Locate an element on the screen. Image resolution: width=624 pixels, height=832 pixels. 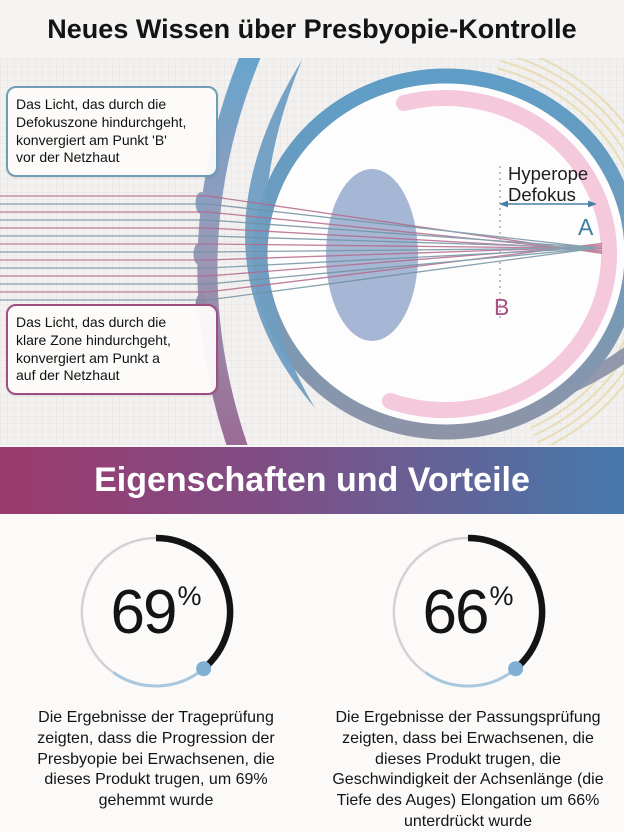
donut-66-number: 66% is located at coordinates (468, 612).